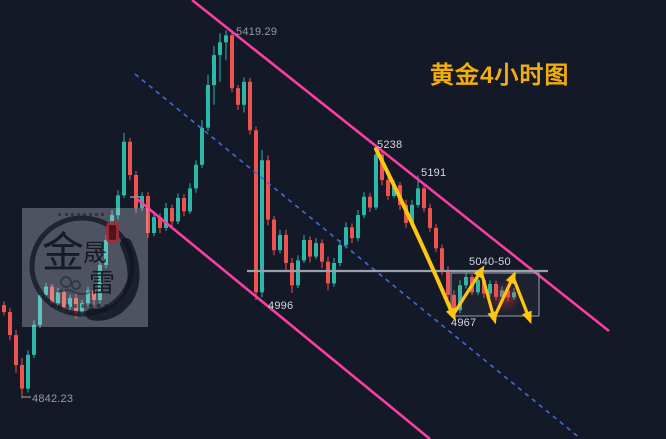 The width and height of the screenshot is (666, 439). Describe the element at coordinates (490, 262) in the screenshot. I see `price-label-resistance-zone: 5040-50` at that location.